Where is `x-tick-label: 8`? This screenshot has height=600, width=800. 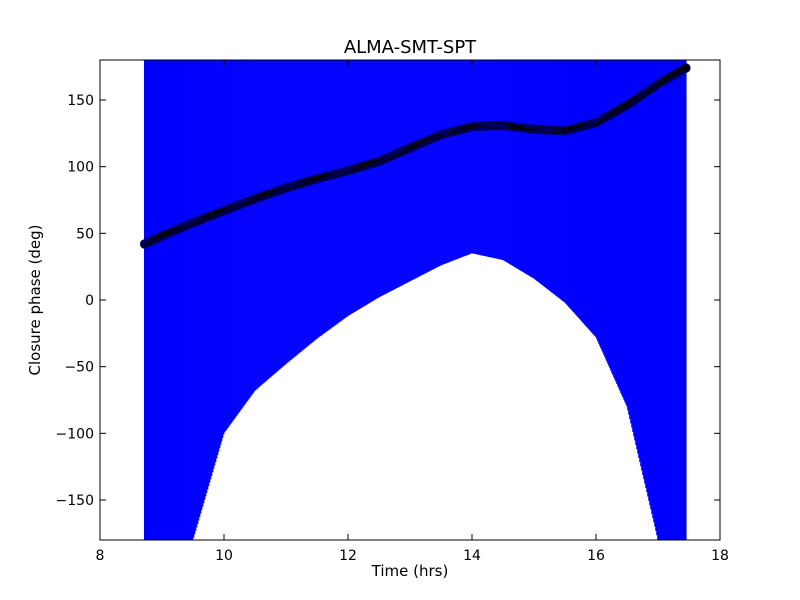 x-tick-label: 8 is located at coordinates (100, 556).